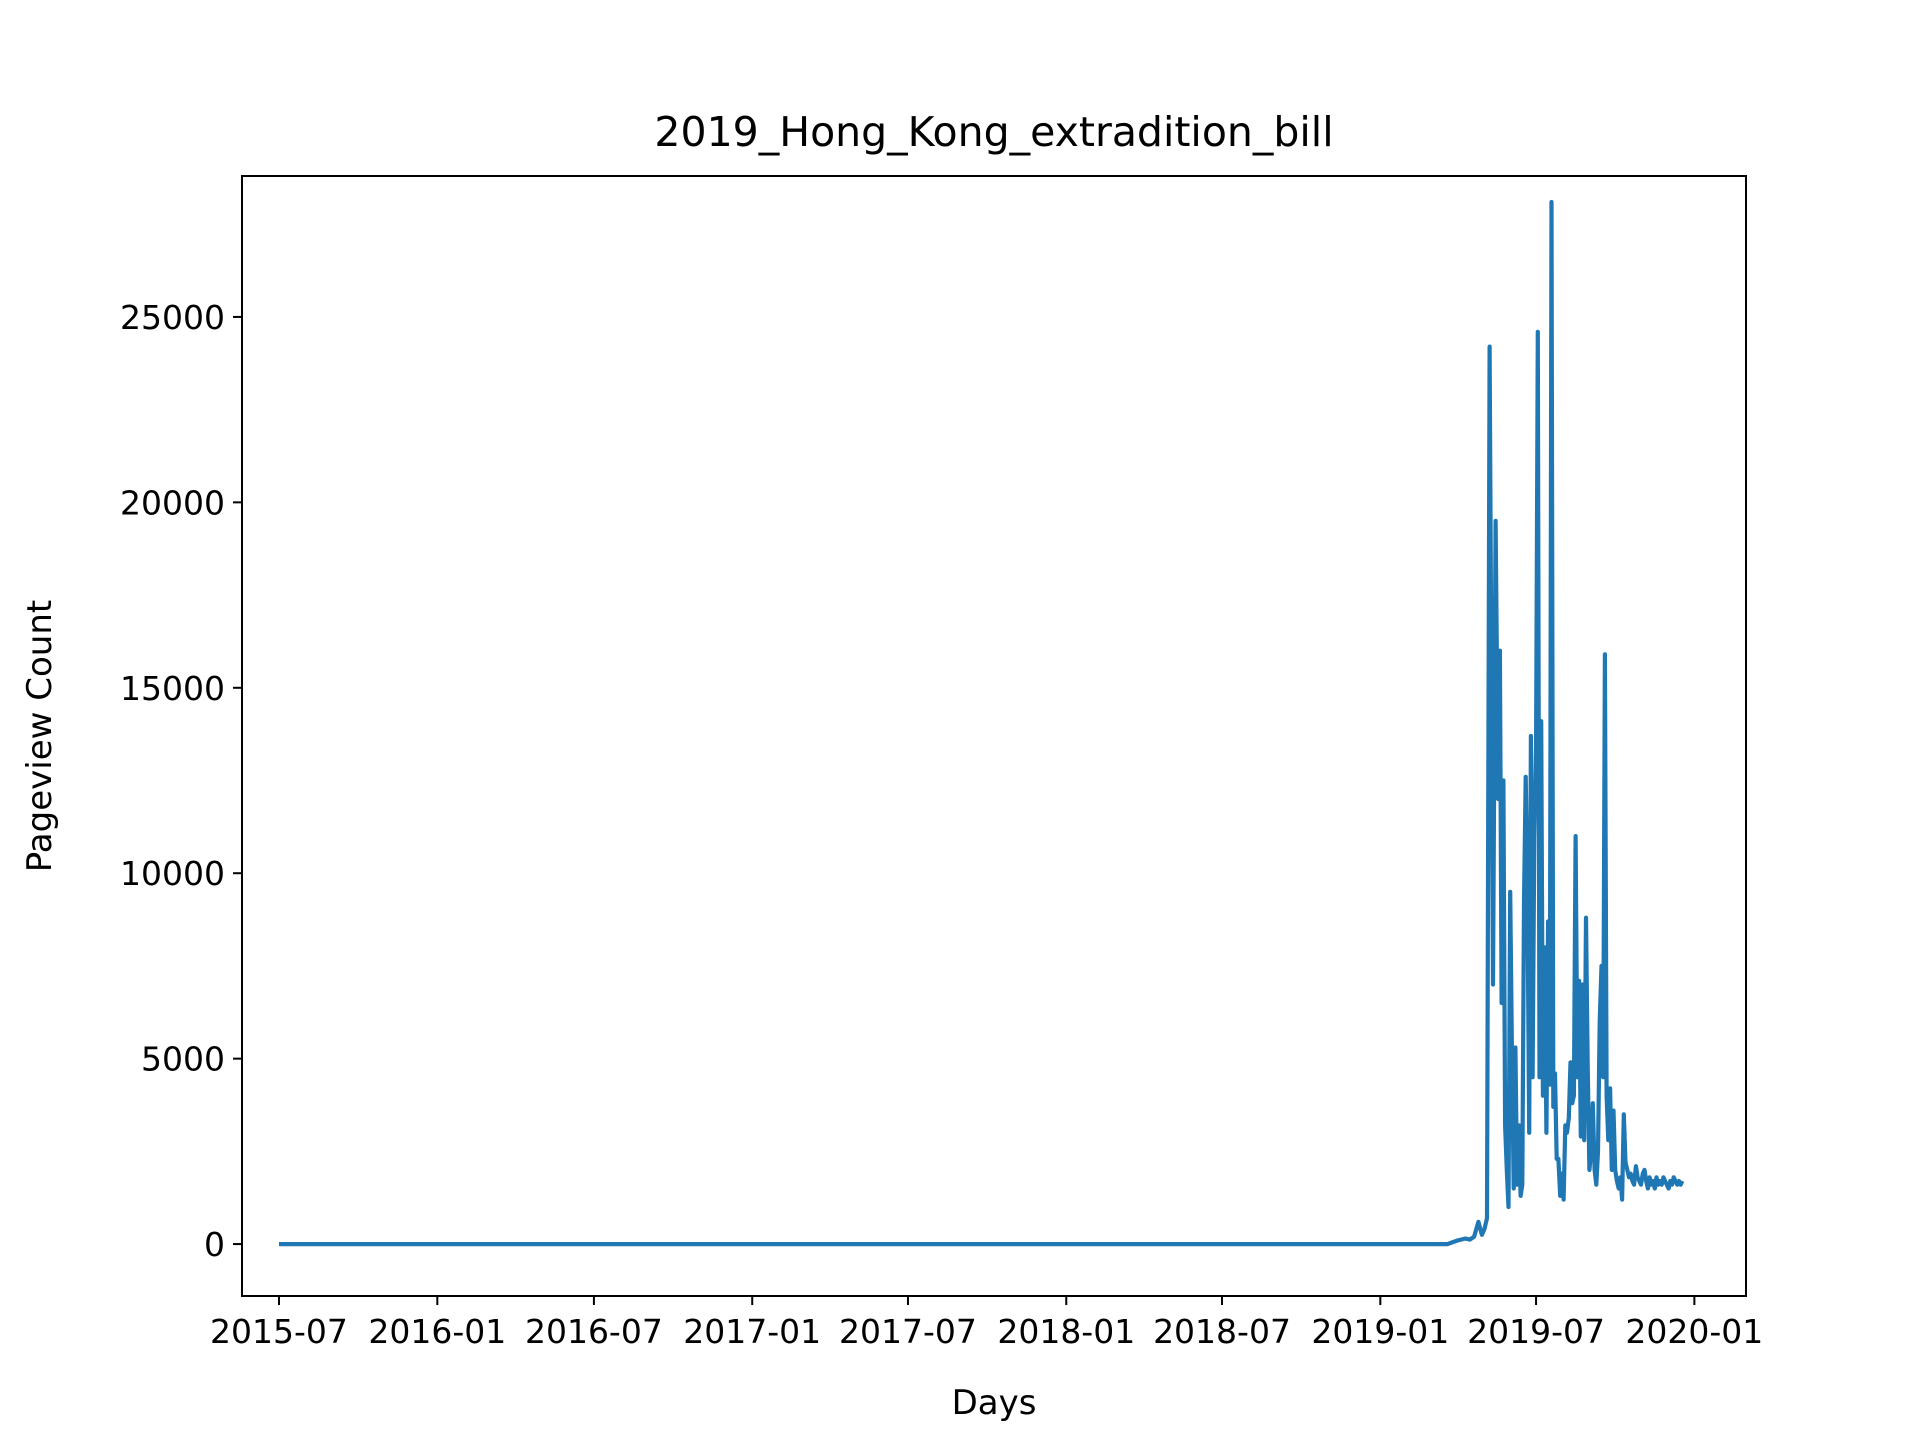 The image size is (1920, 1440). I want to click on x-tick-label: 2017-07, so click(908, 1331).